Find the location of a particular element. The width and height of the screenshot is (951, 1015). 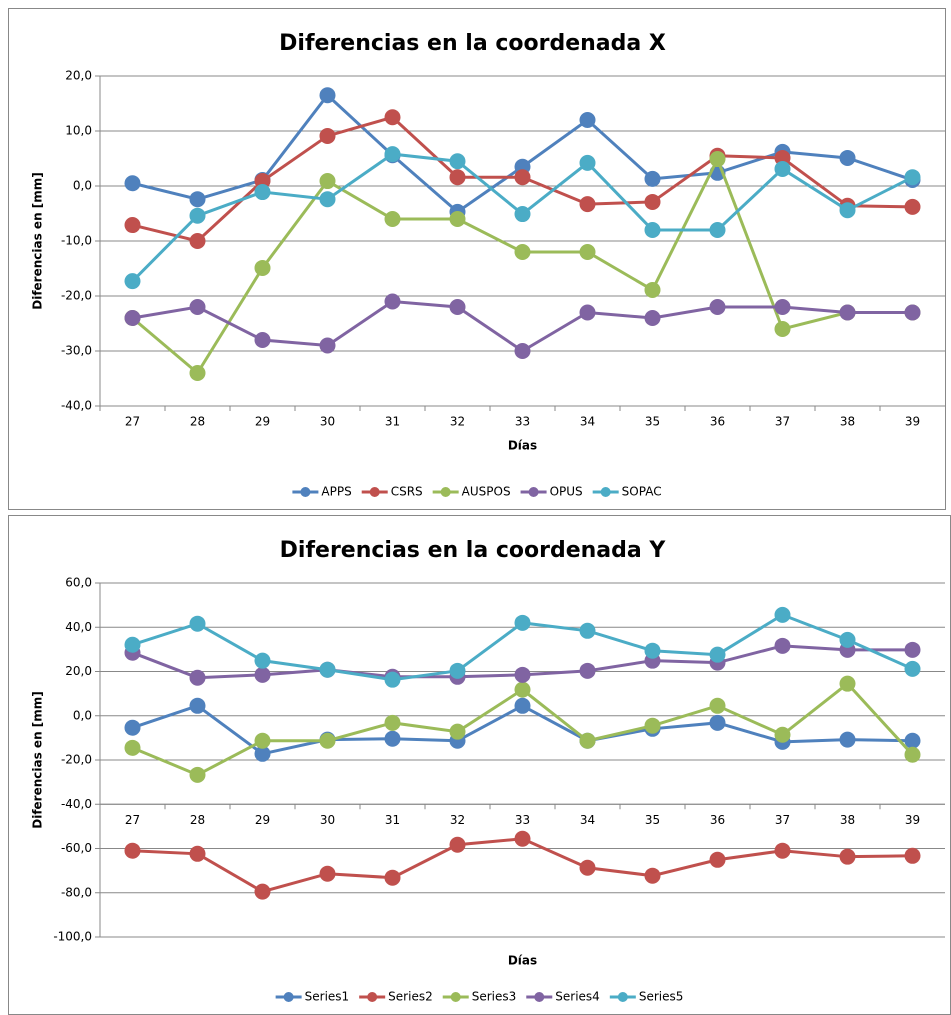

y-tick-label: -10,0 is located at coordinates (76, 241).